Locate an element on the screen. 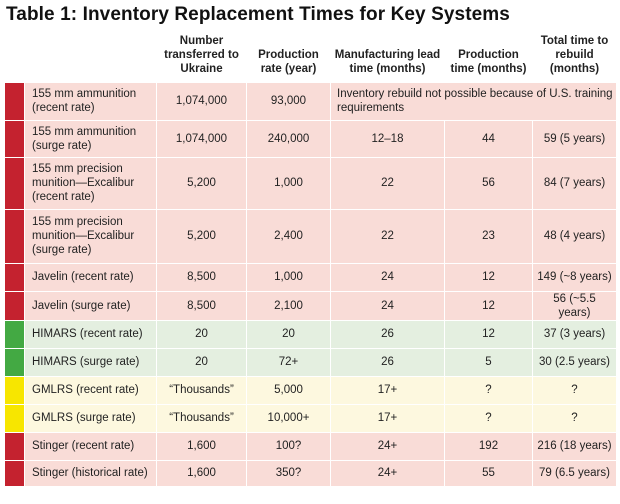  rate-cell: 72+ is located at coordinates (288, 362).